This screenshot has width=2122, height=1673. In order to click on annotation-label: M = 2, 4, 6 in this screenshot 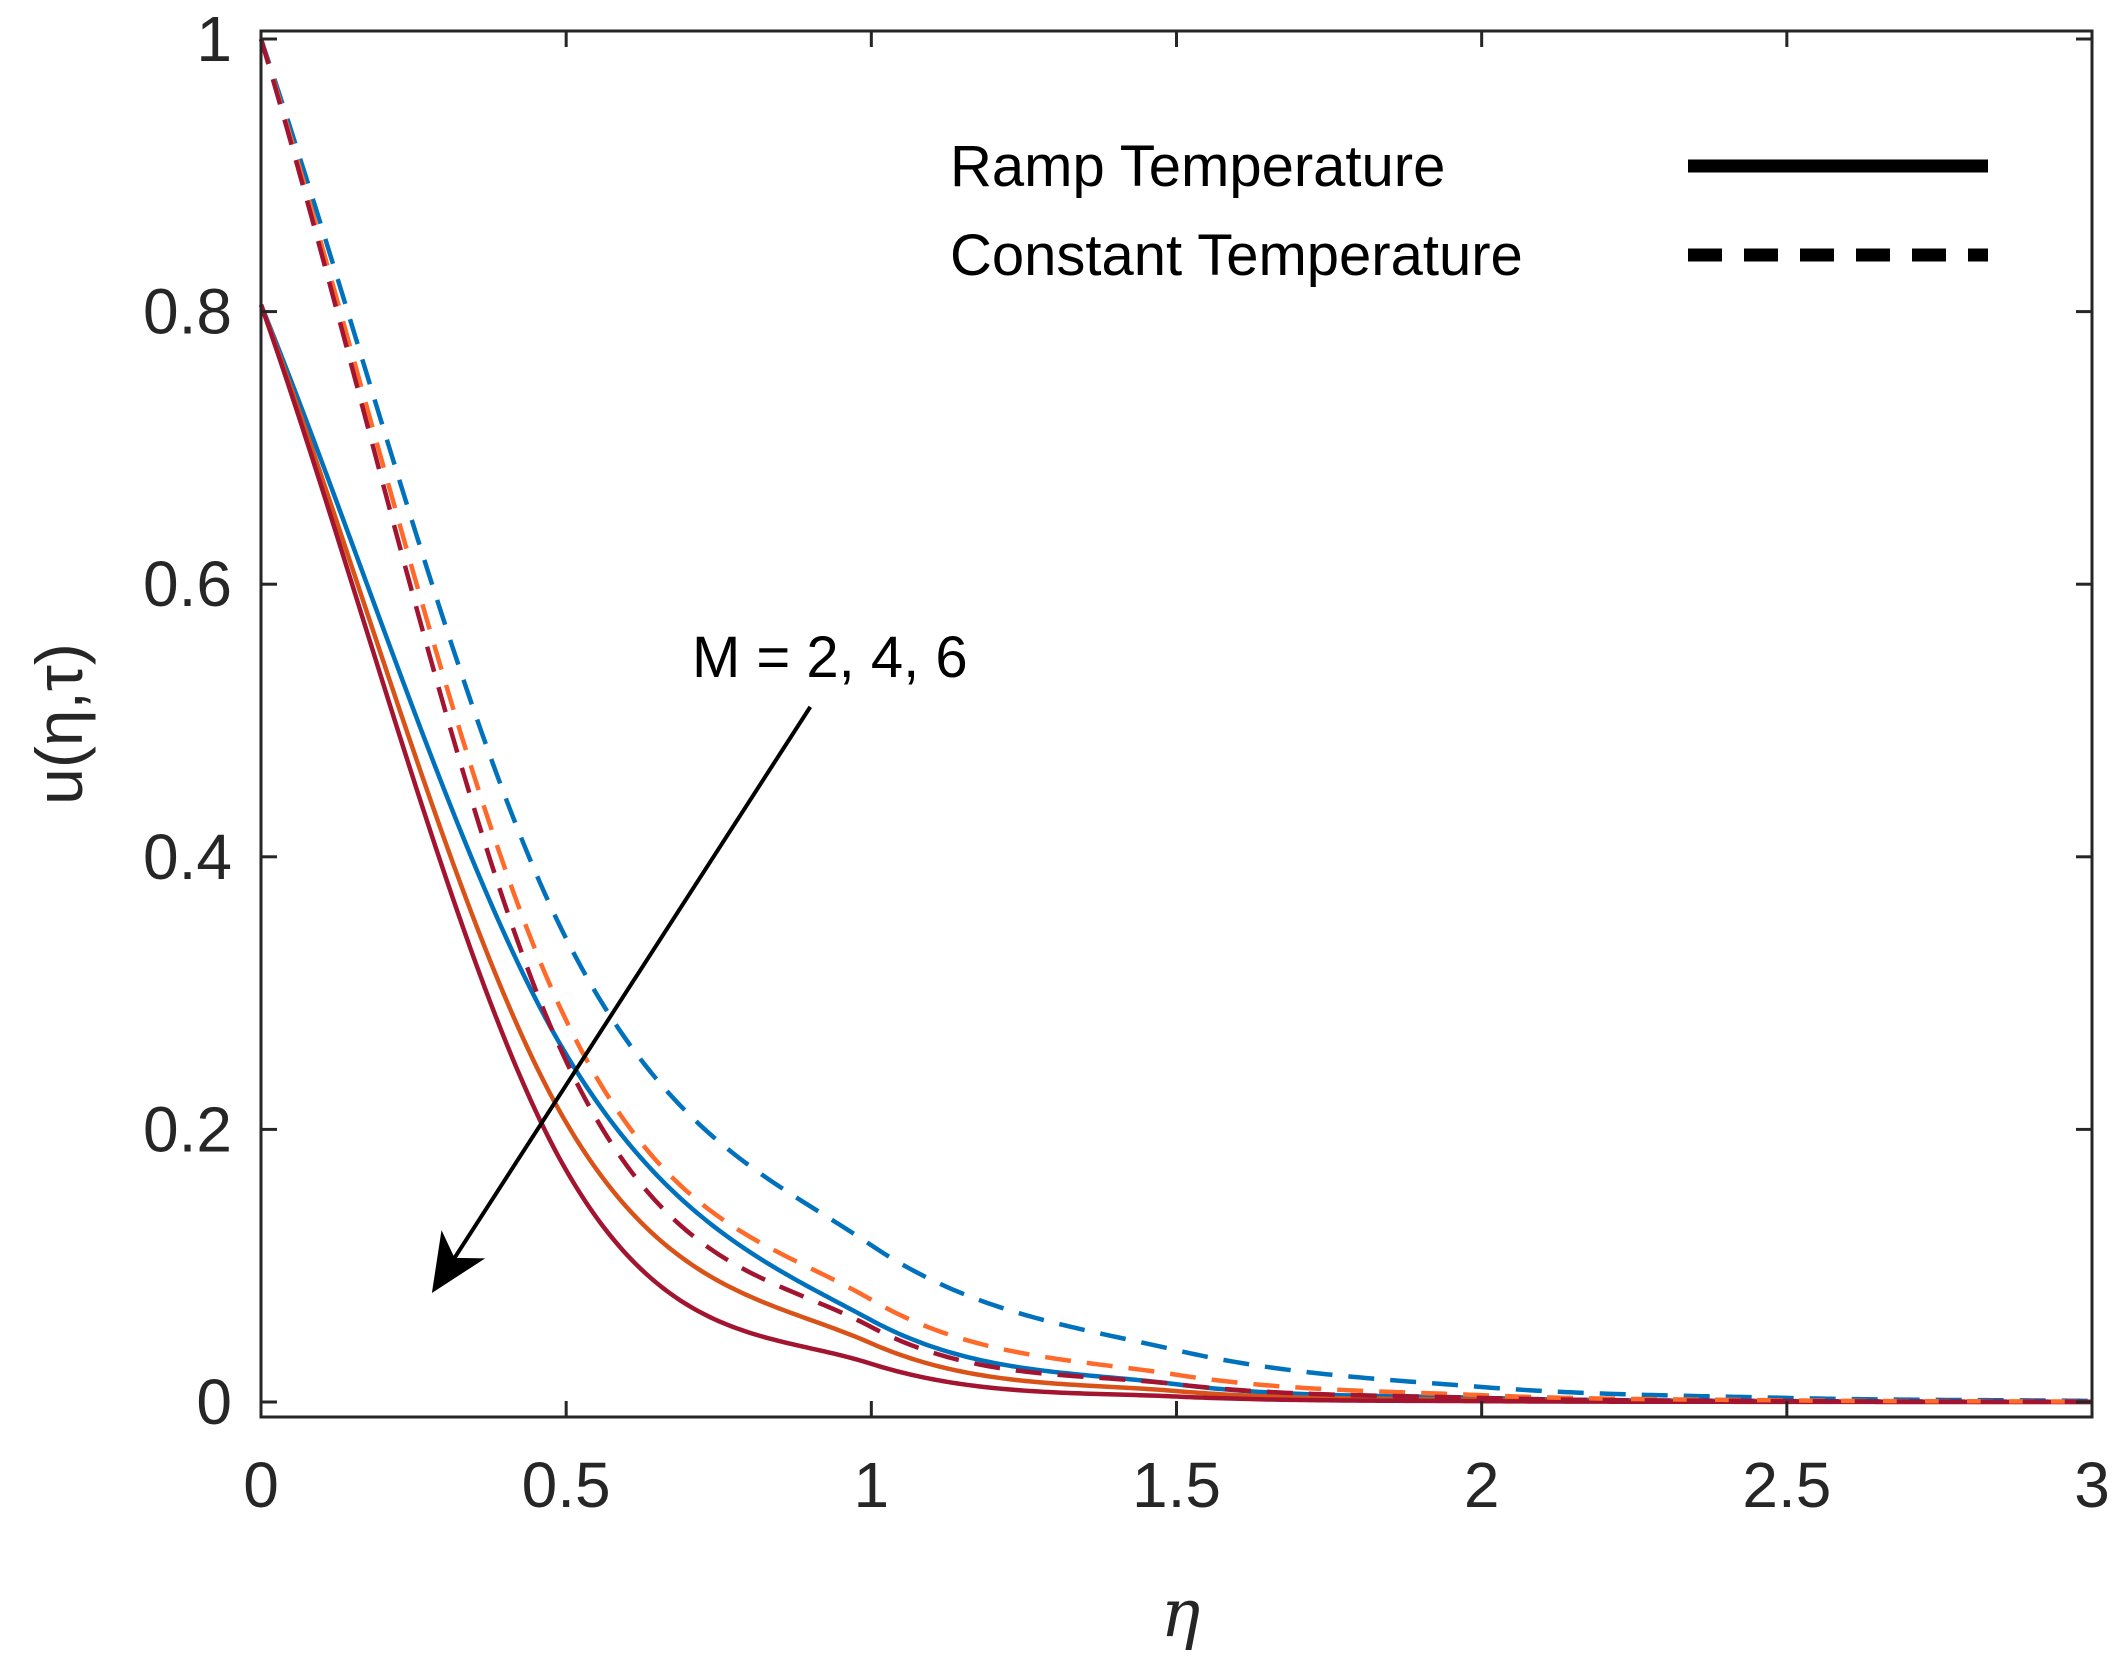, I will do `click(830, 657)`.